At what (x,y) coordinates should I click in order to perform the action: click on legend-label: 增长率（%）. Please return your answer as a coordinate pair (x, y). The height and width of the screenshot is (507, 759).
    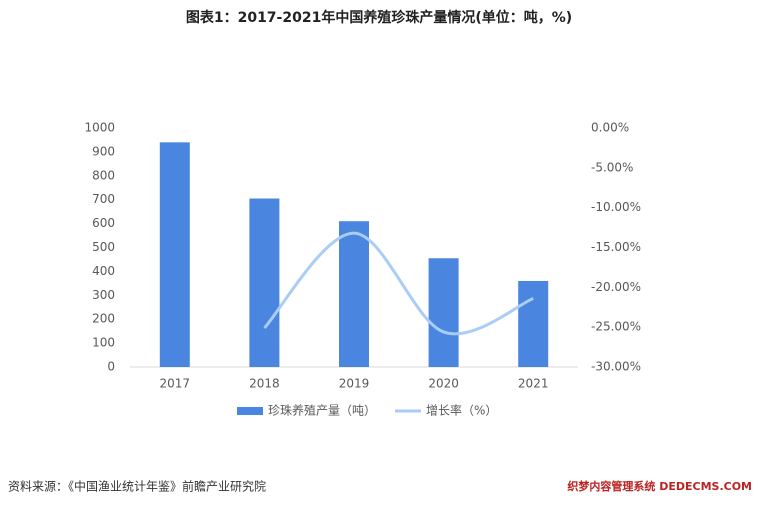
    Looking at the image, I should click on (461, 410).